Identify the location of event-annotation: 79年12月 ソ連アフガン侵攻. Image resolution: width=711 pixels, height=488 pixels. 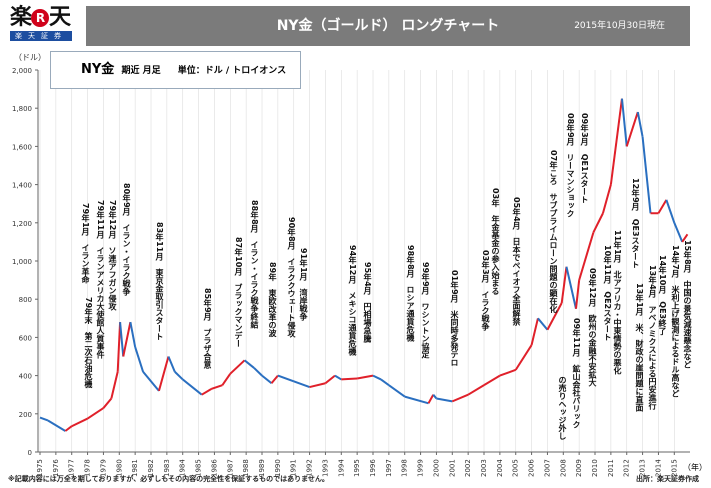
(112, 255).